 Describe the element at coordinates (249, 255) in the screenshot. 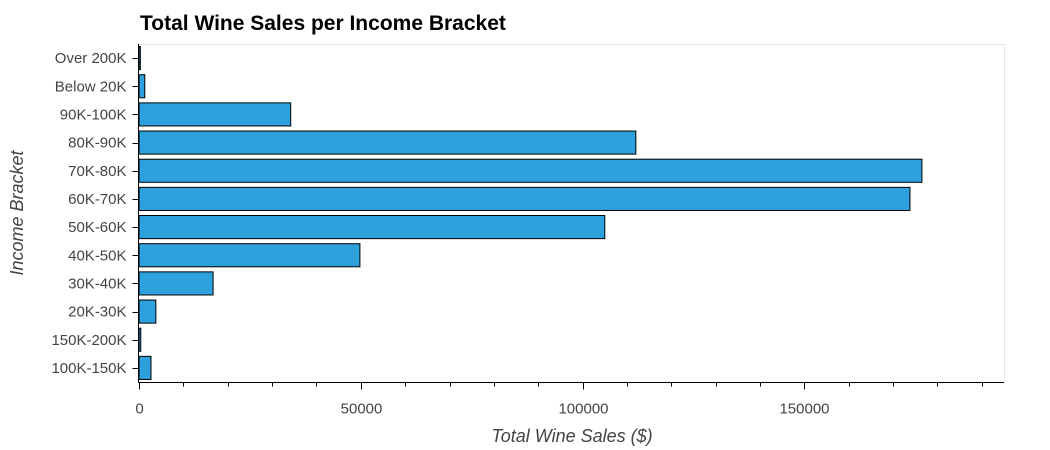

I see `bar-40k-50k` at that location.